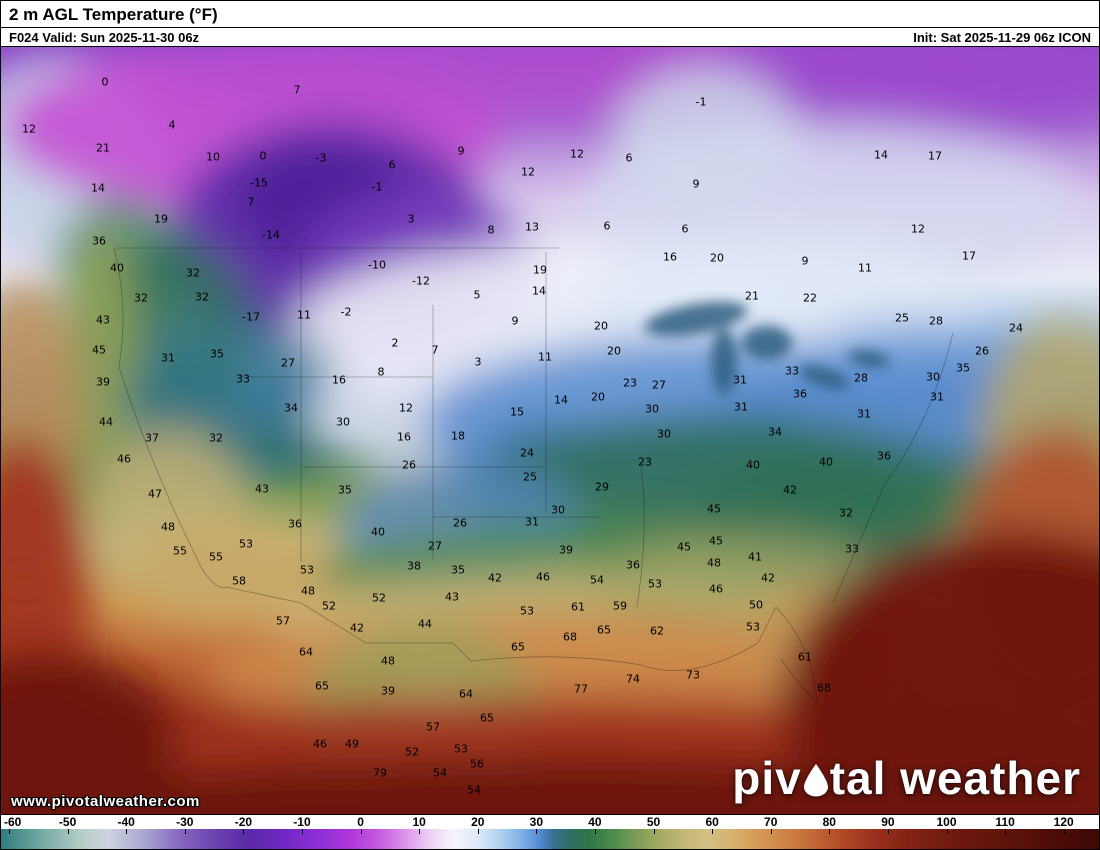  I want to click on colorbar-tick-label: 50, so click(653, 822).